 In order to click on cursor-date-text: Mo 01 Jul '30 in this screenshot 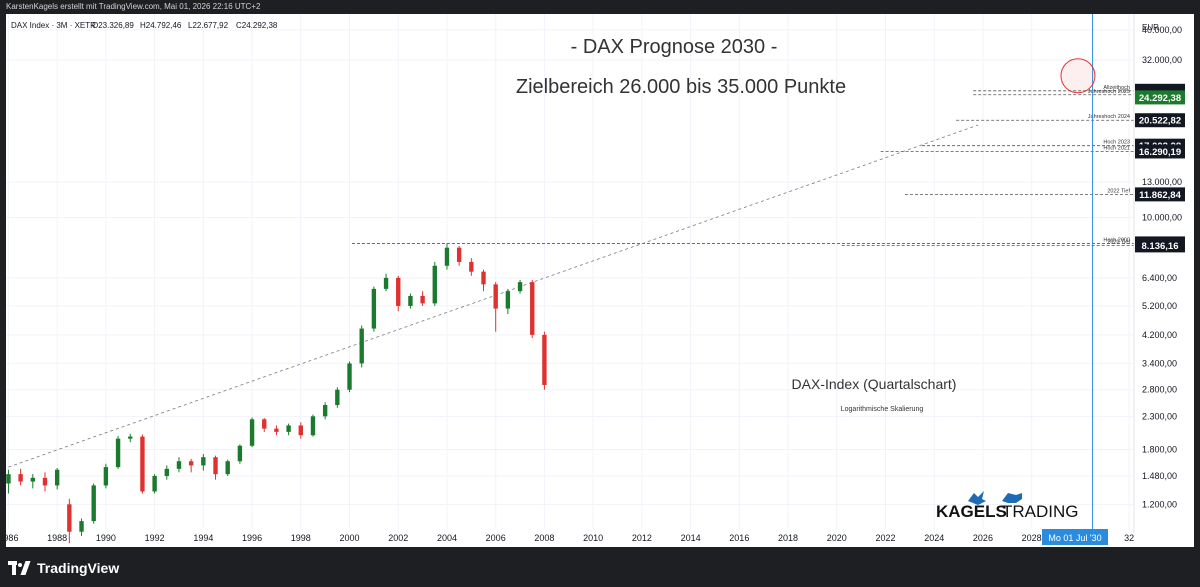, I will do `click(1074, 538)`.